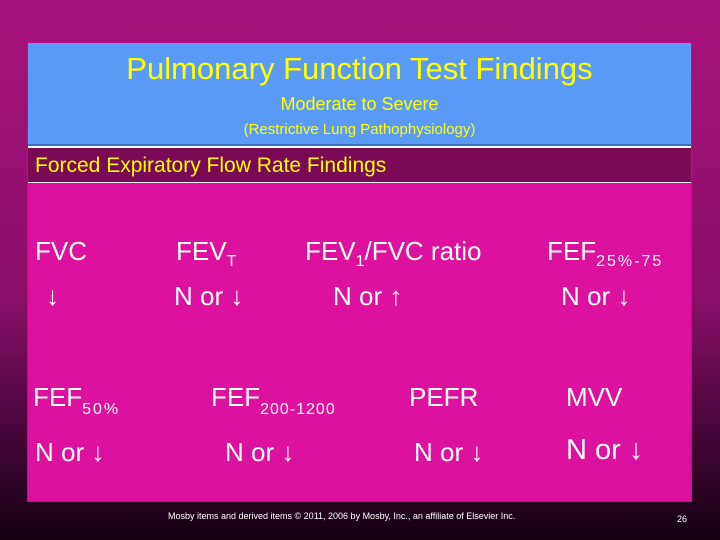  I want to click on fevt-subscript: T, so click(231, 261).